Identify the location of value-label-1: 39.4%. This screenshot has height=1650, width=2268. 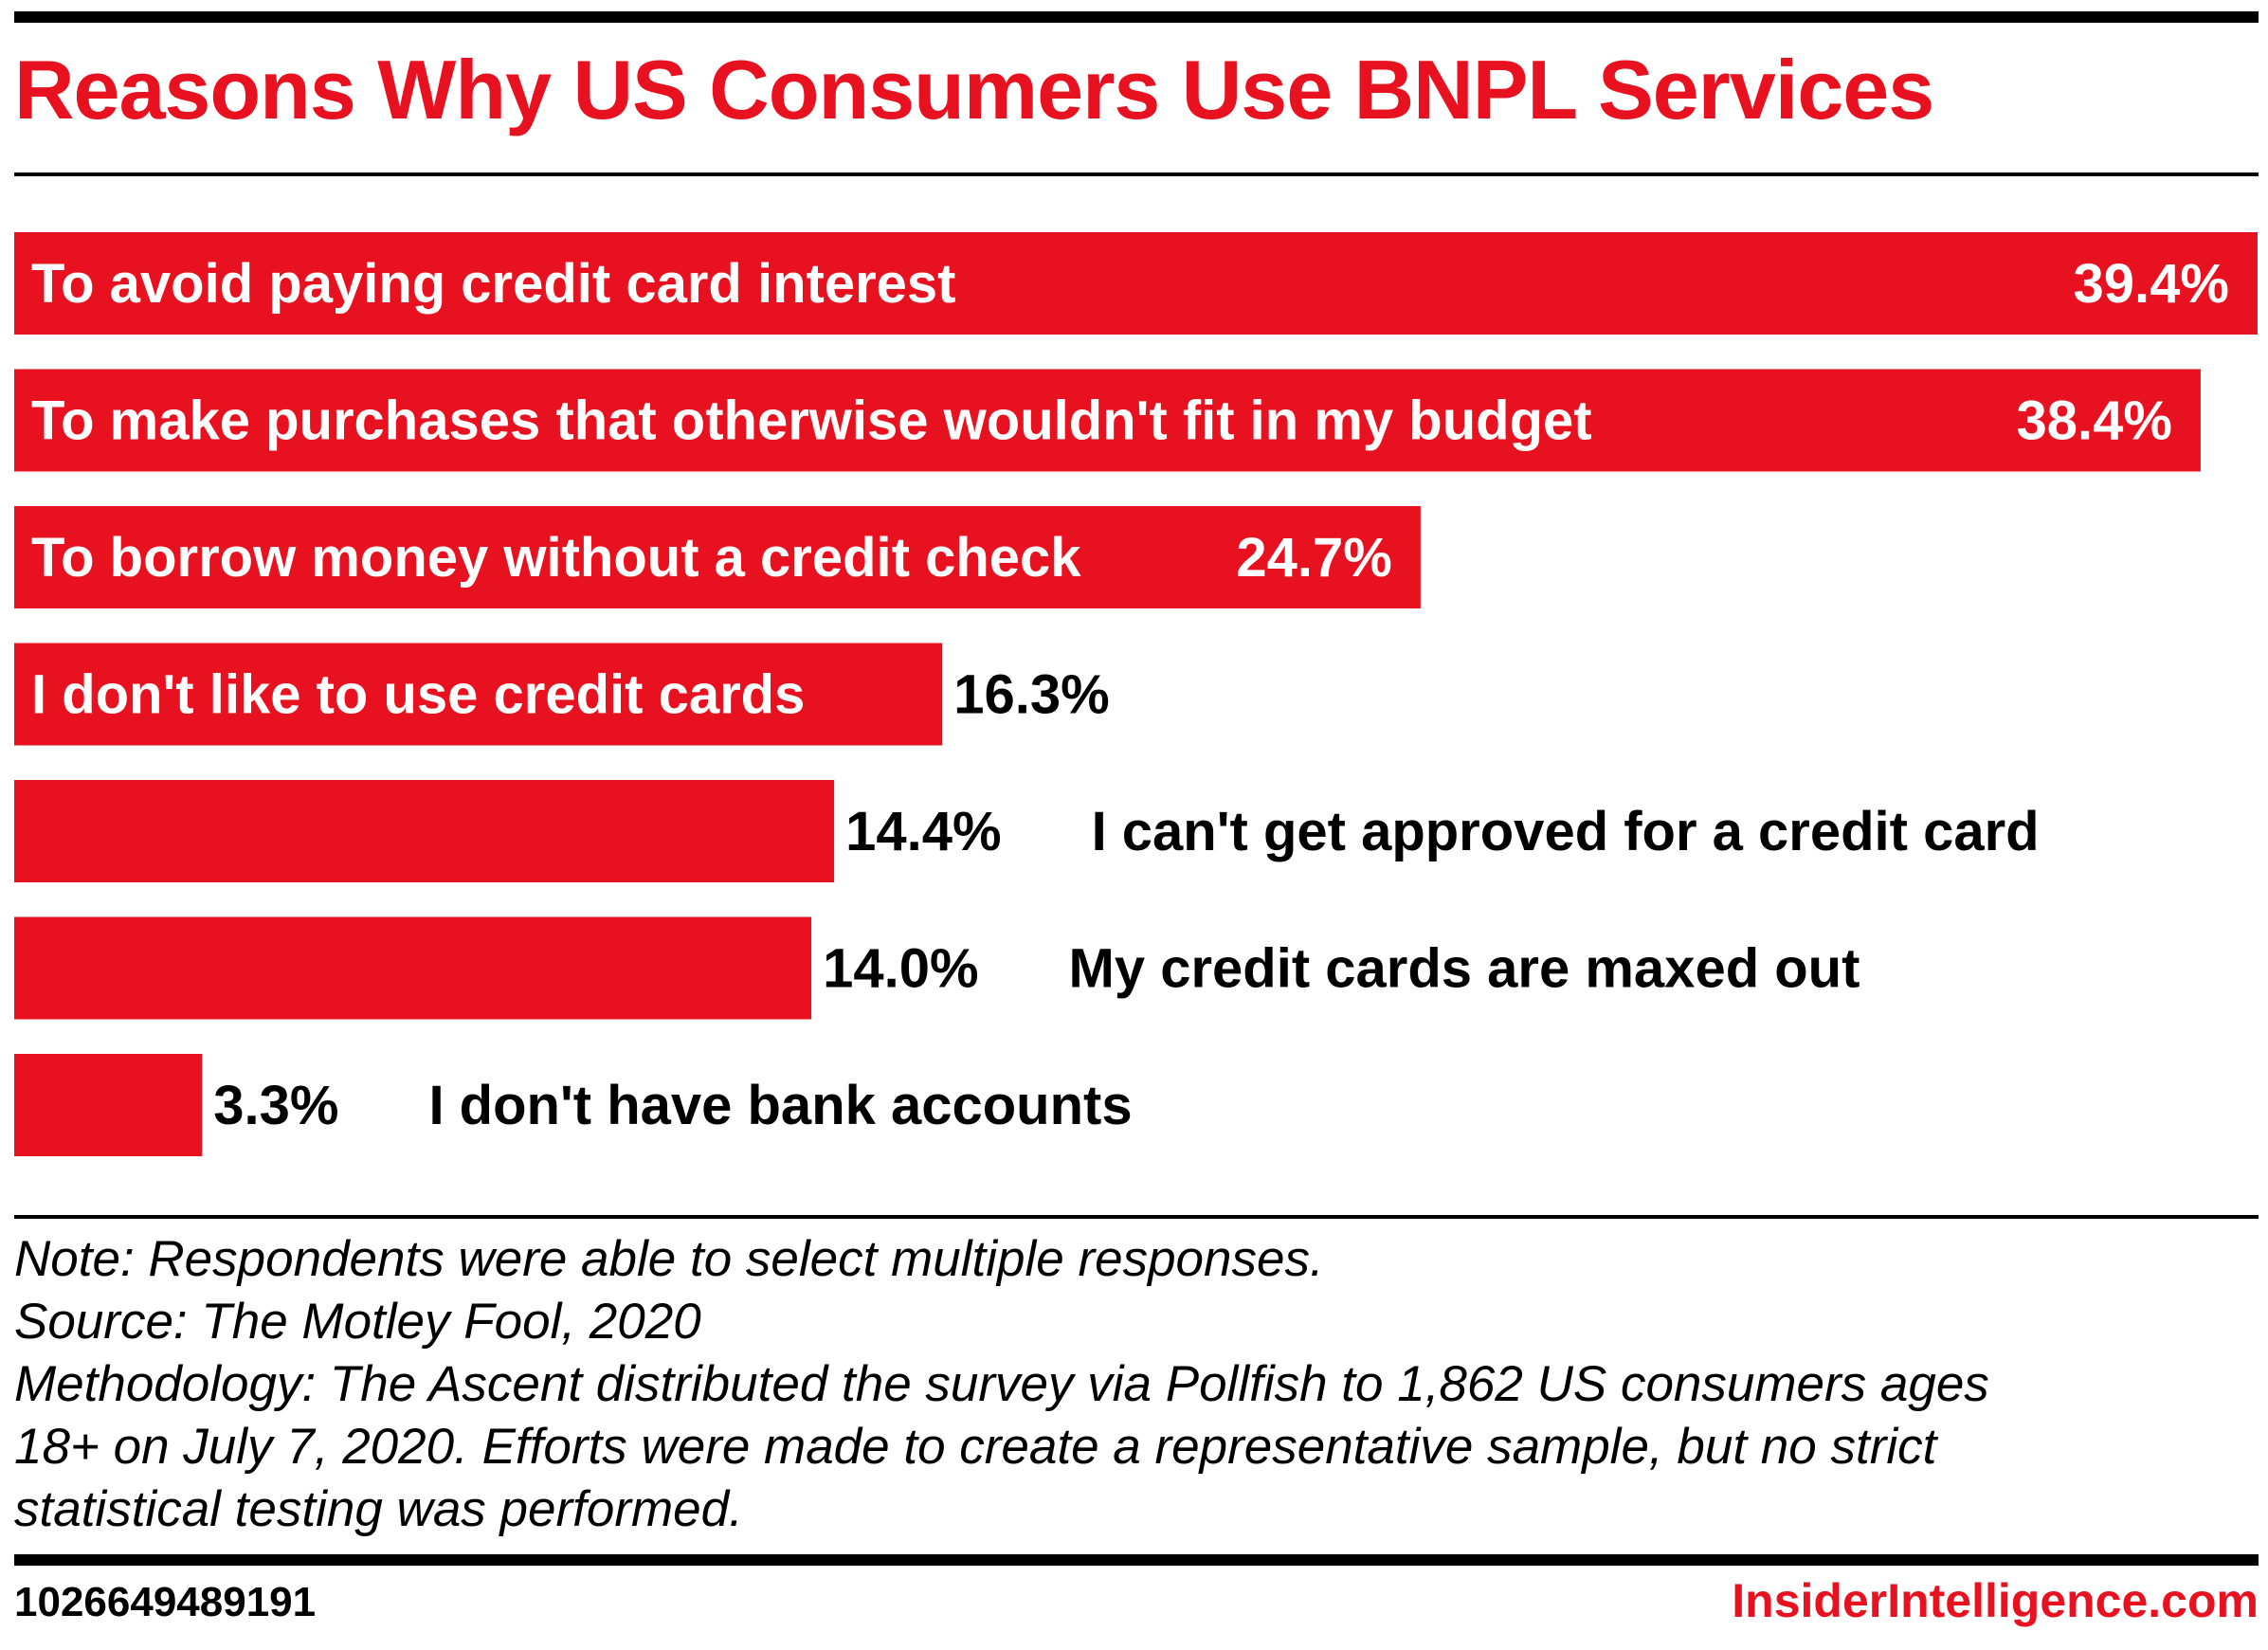
(2151, 284).